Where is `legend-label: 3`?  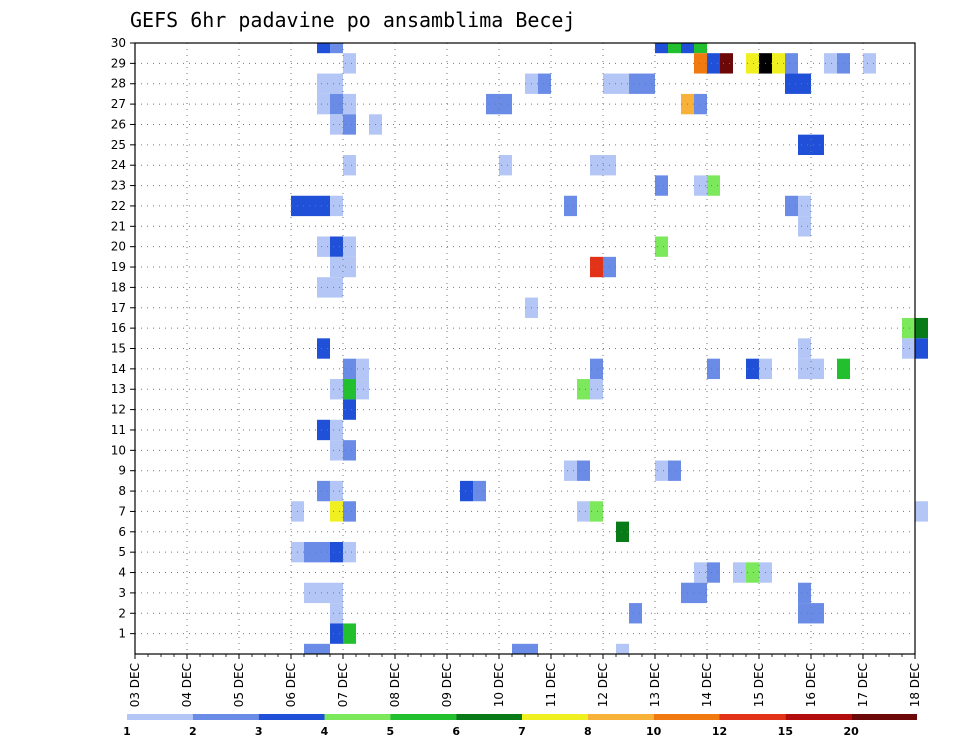 legend-label: 3 is located at coordinates (259, 731).